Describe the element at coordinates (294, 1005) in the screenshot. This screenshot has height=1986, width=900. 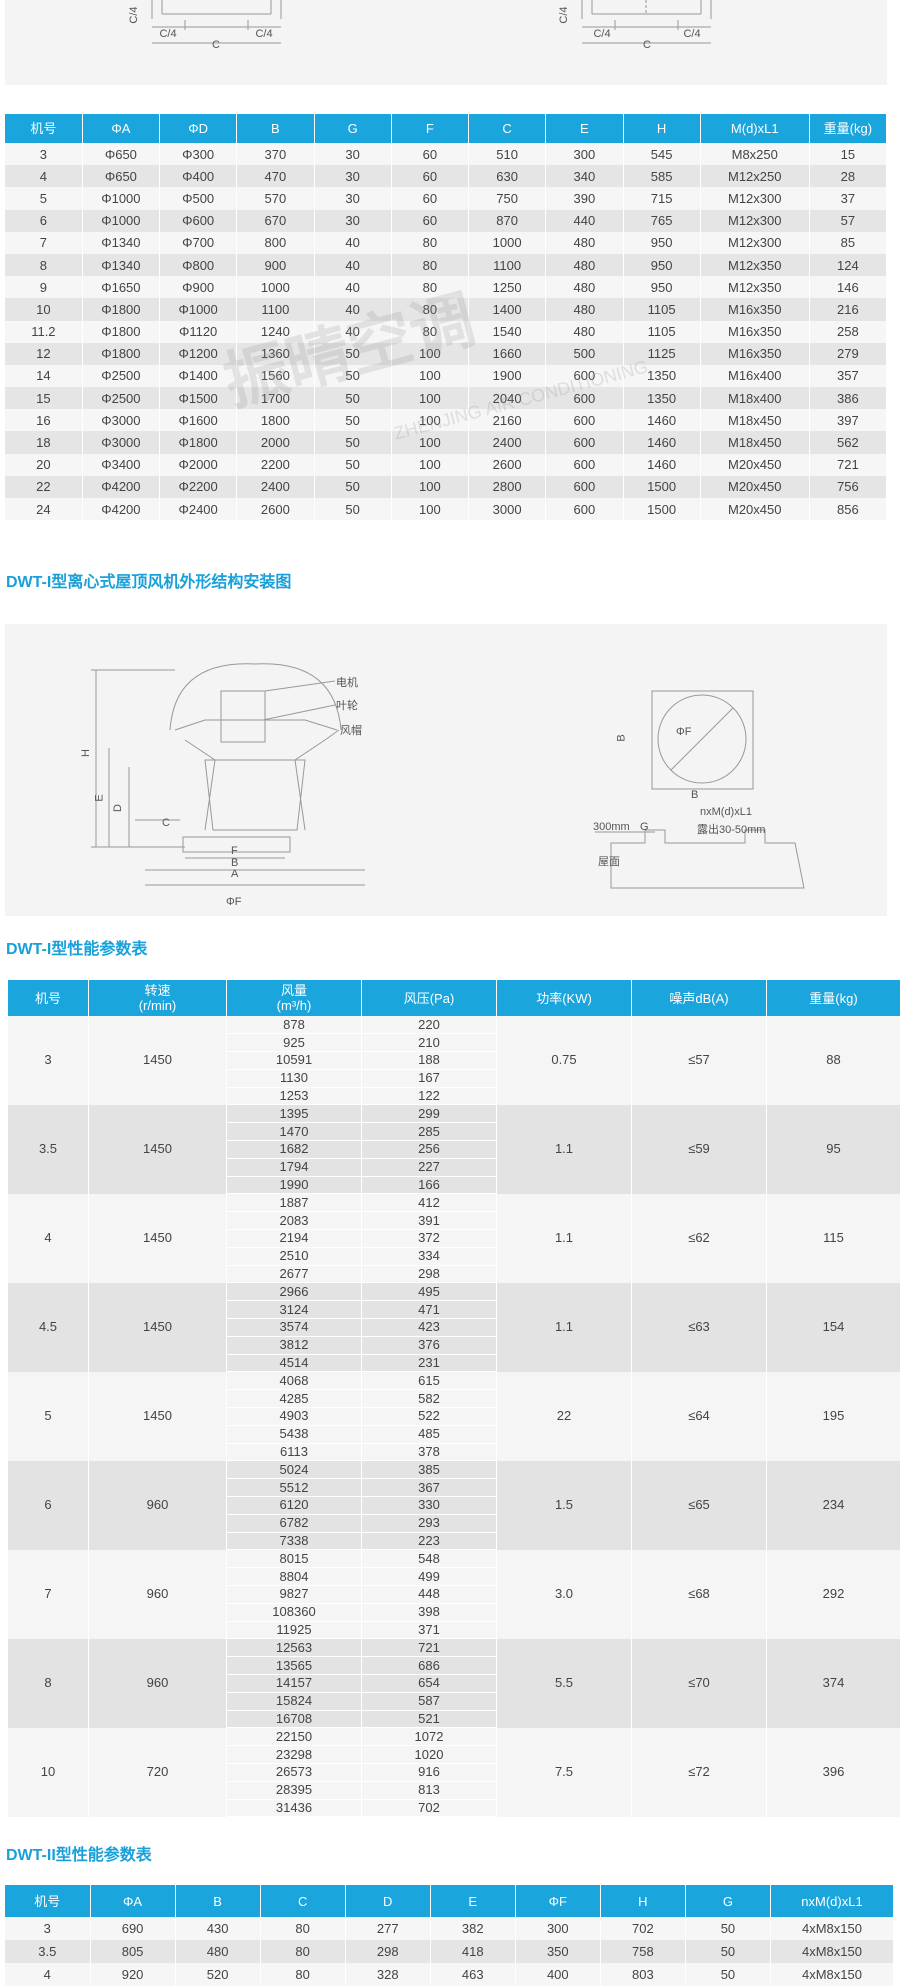
I see `header-line: (m³/h)` at that location.